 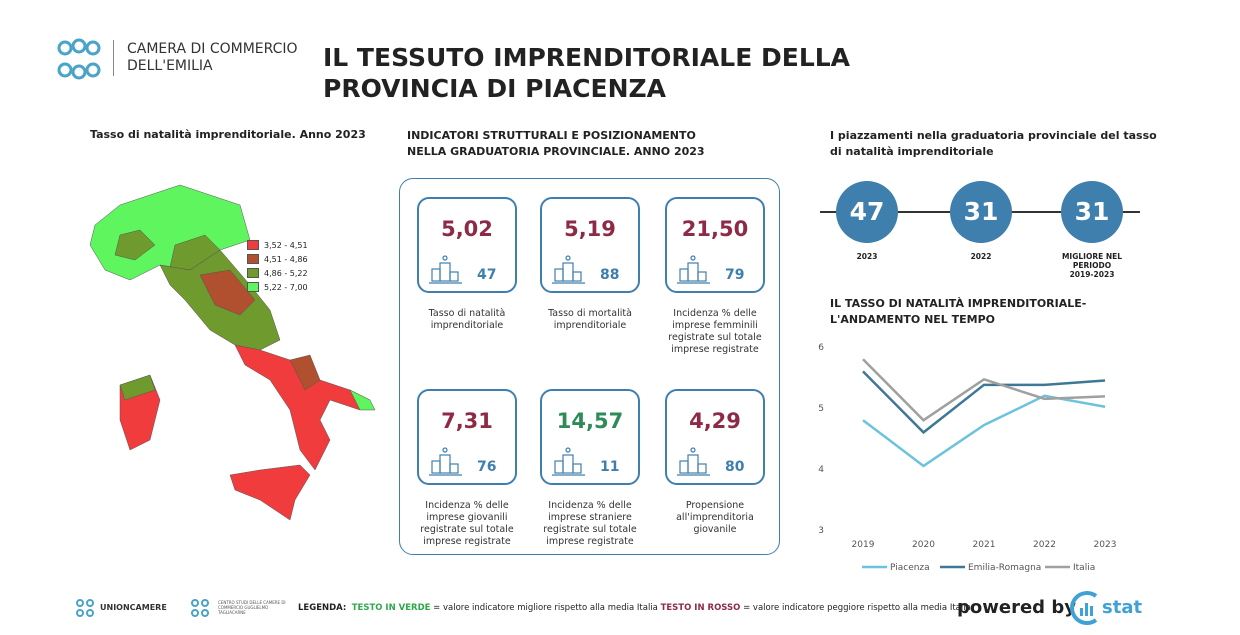 What do you see at coordinates (1092, 274) in the screenshot?
I see `rank-label-line: 2019-2023` at bounding box center [1092, 274].